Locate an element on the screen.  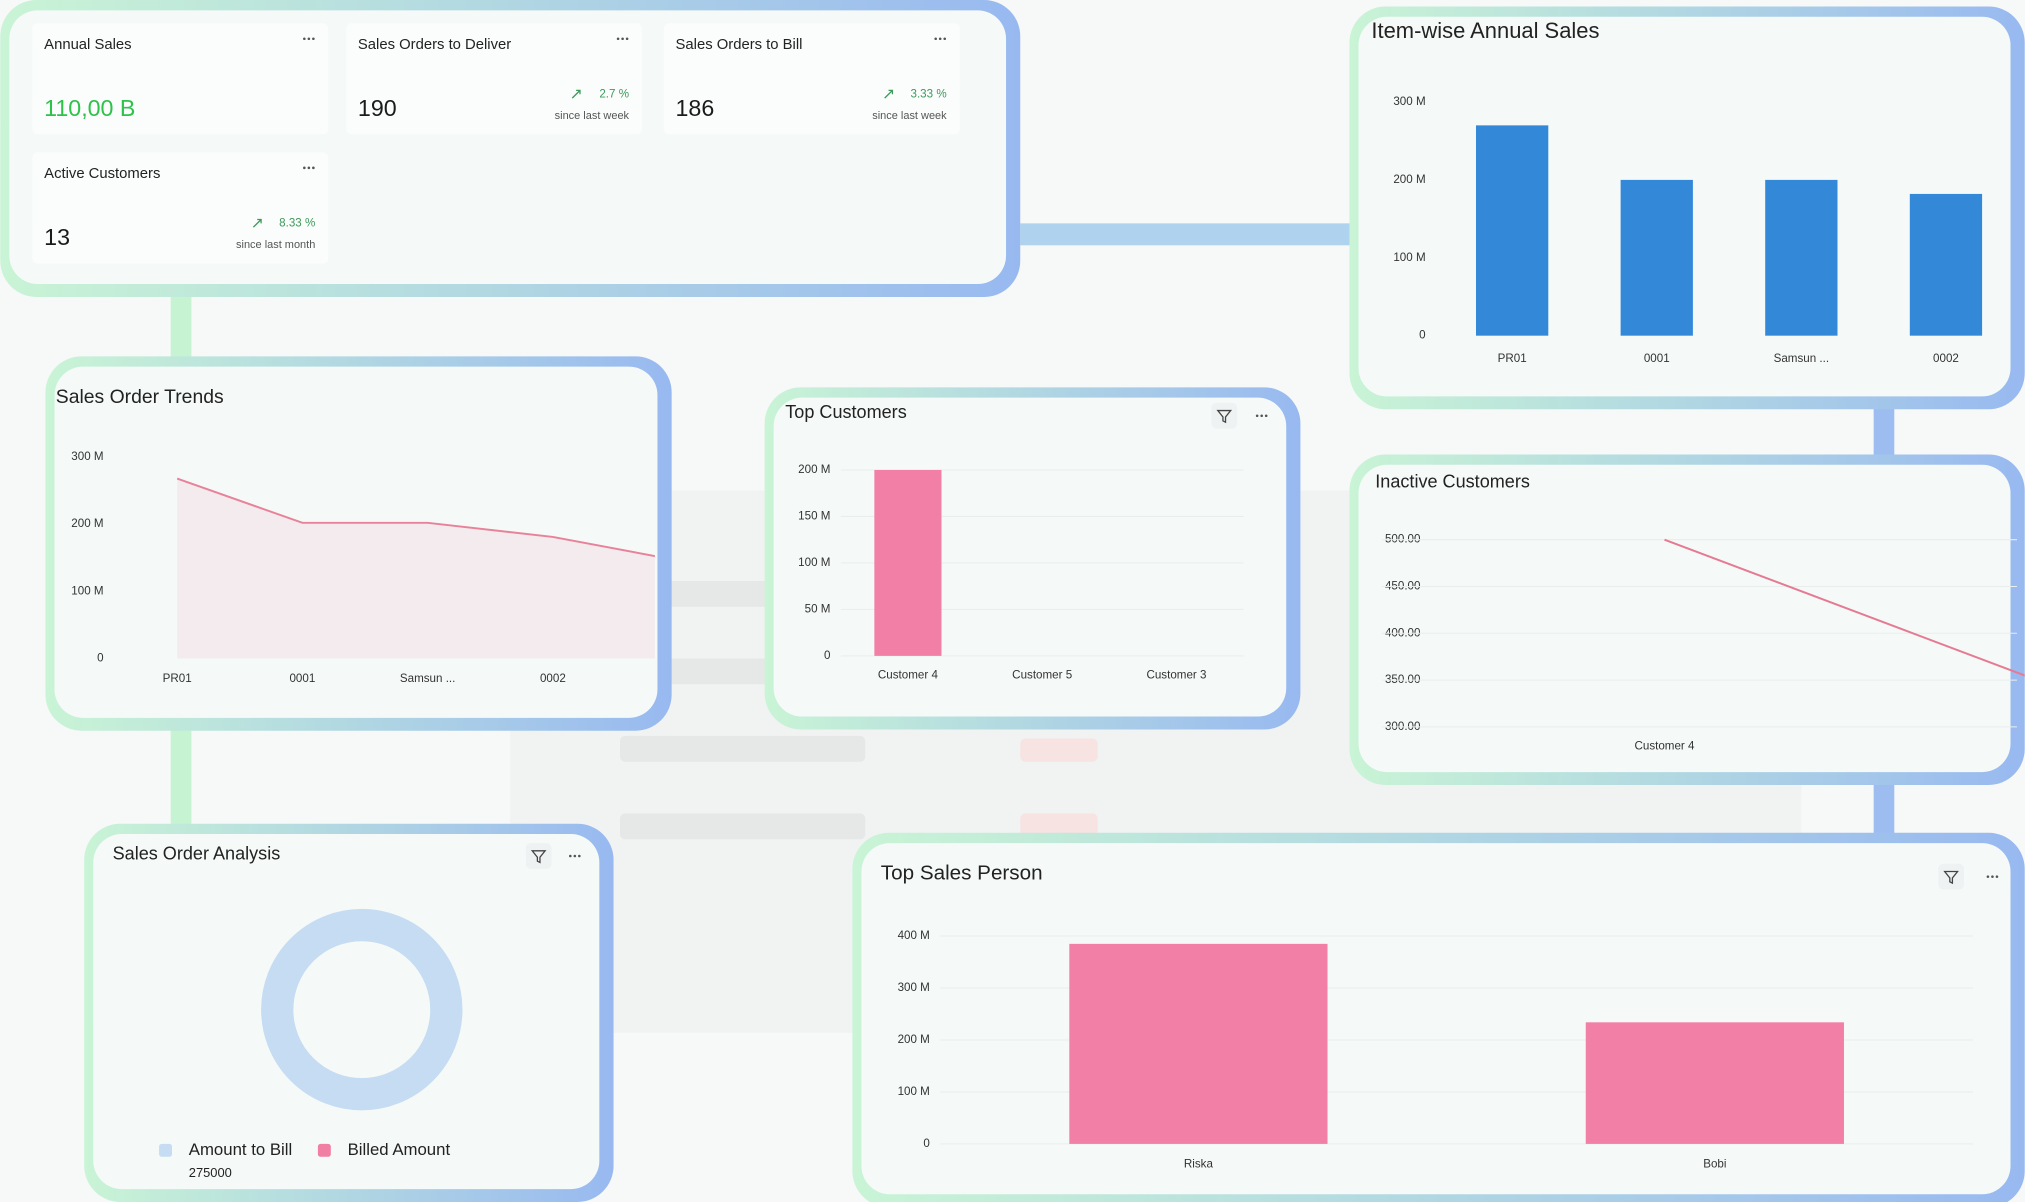
chart-title: Item-wise Annual Sales is located at coordinates (1485, 30).